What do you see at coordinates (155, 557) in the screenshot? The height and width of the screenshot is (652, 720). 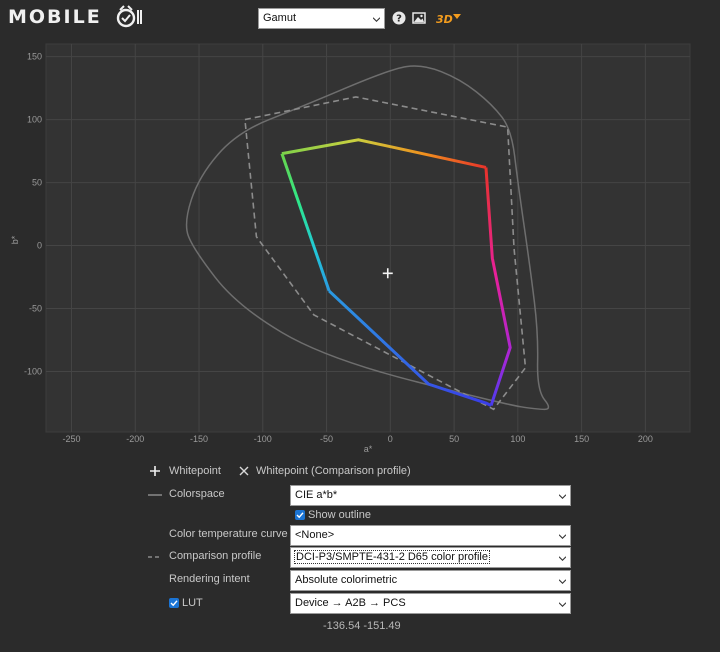 I see `dashed-line-legend-icon` at bounding box center [155, 557].